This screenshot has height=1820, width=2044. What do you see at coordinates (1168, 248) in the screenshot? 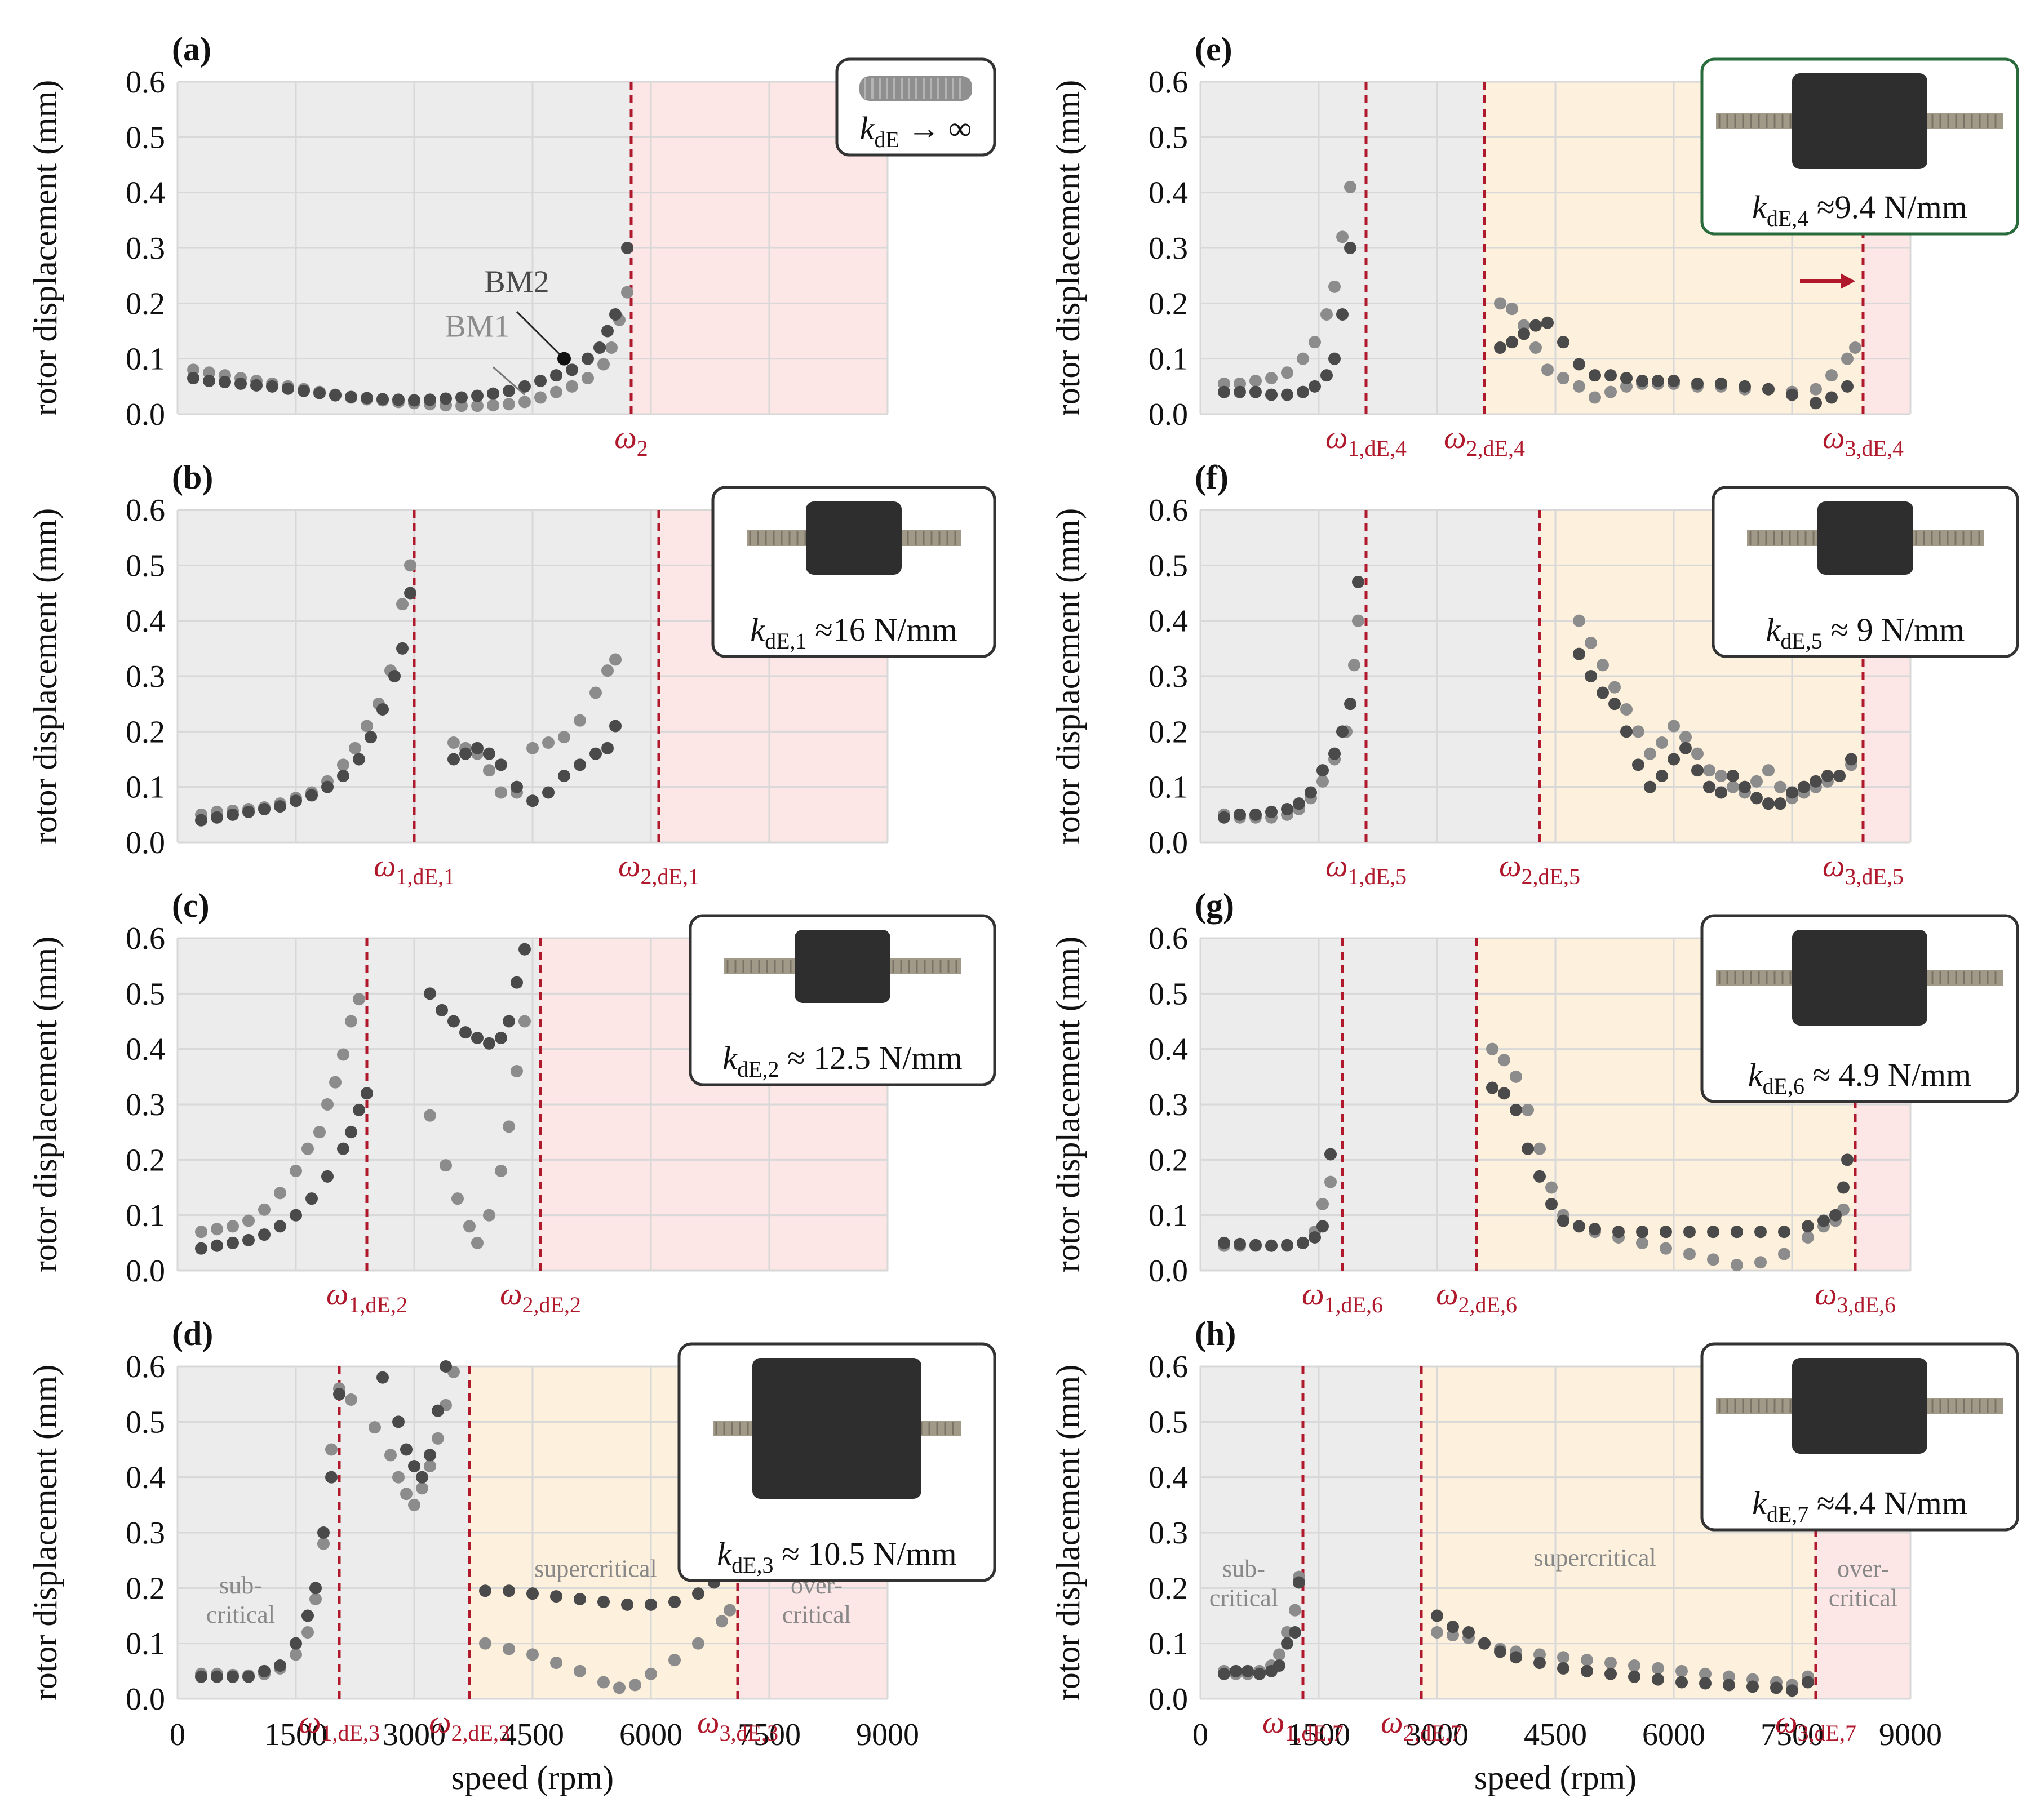
I see `panel-e-ytick: 0.3` at bounding box center [1168, 248].